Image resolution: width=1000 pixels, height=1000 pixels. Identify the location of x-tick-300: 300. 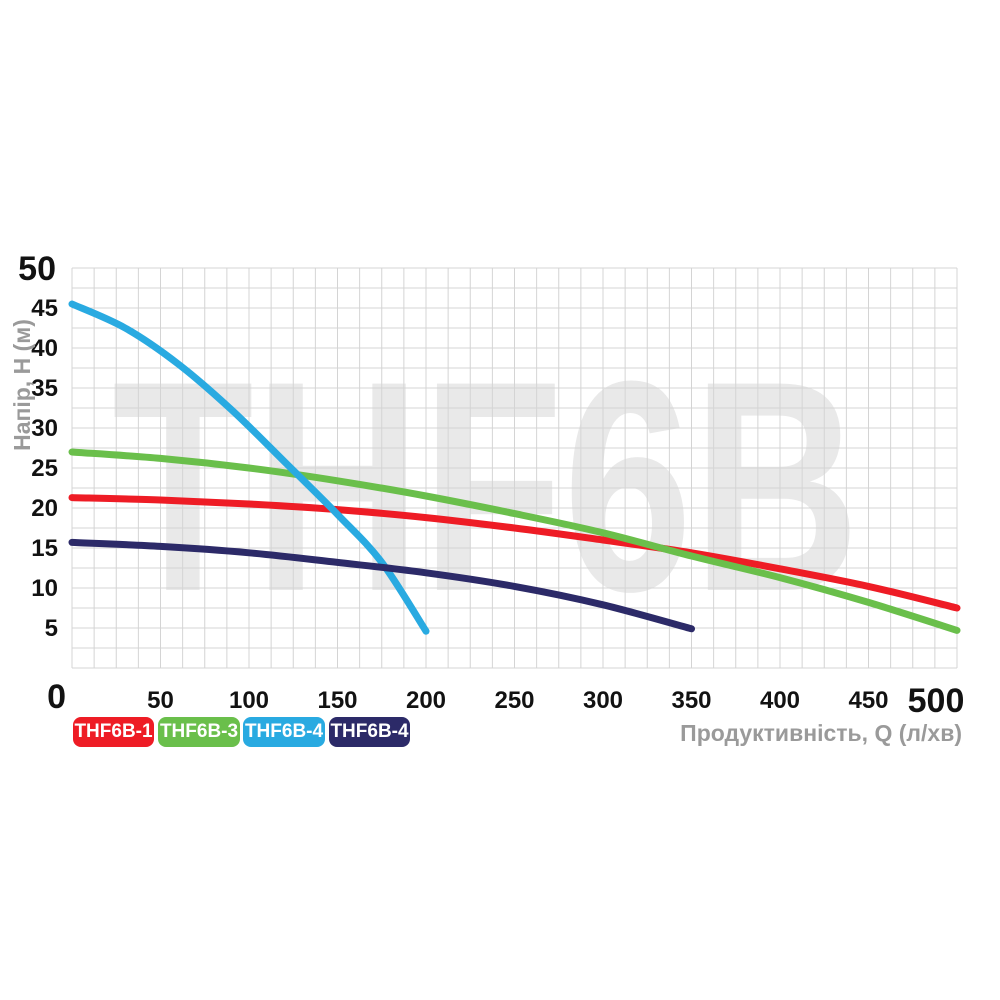
(603, 700).